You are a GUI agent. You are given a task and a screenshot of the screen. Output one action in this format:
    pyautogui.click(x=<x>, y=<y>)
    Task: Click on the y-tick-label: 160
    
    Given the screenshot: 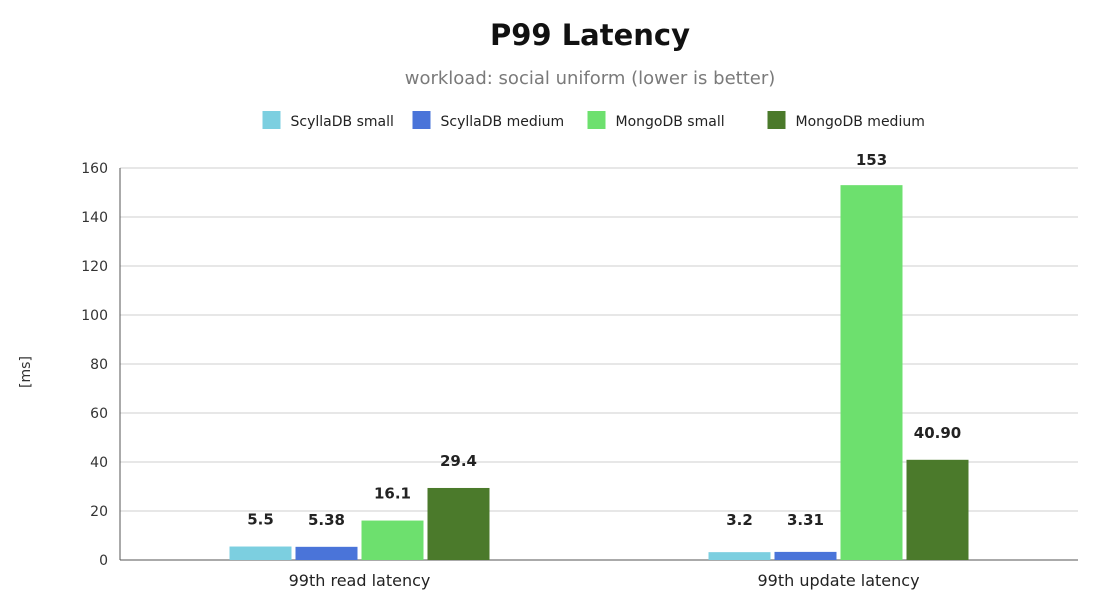 What is the action you would take?
    pyautogui.click(x=94, y=169)
    